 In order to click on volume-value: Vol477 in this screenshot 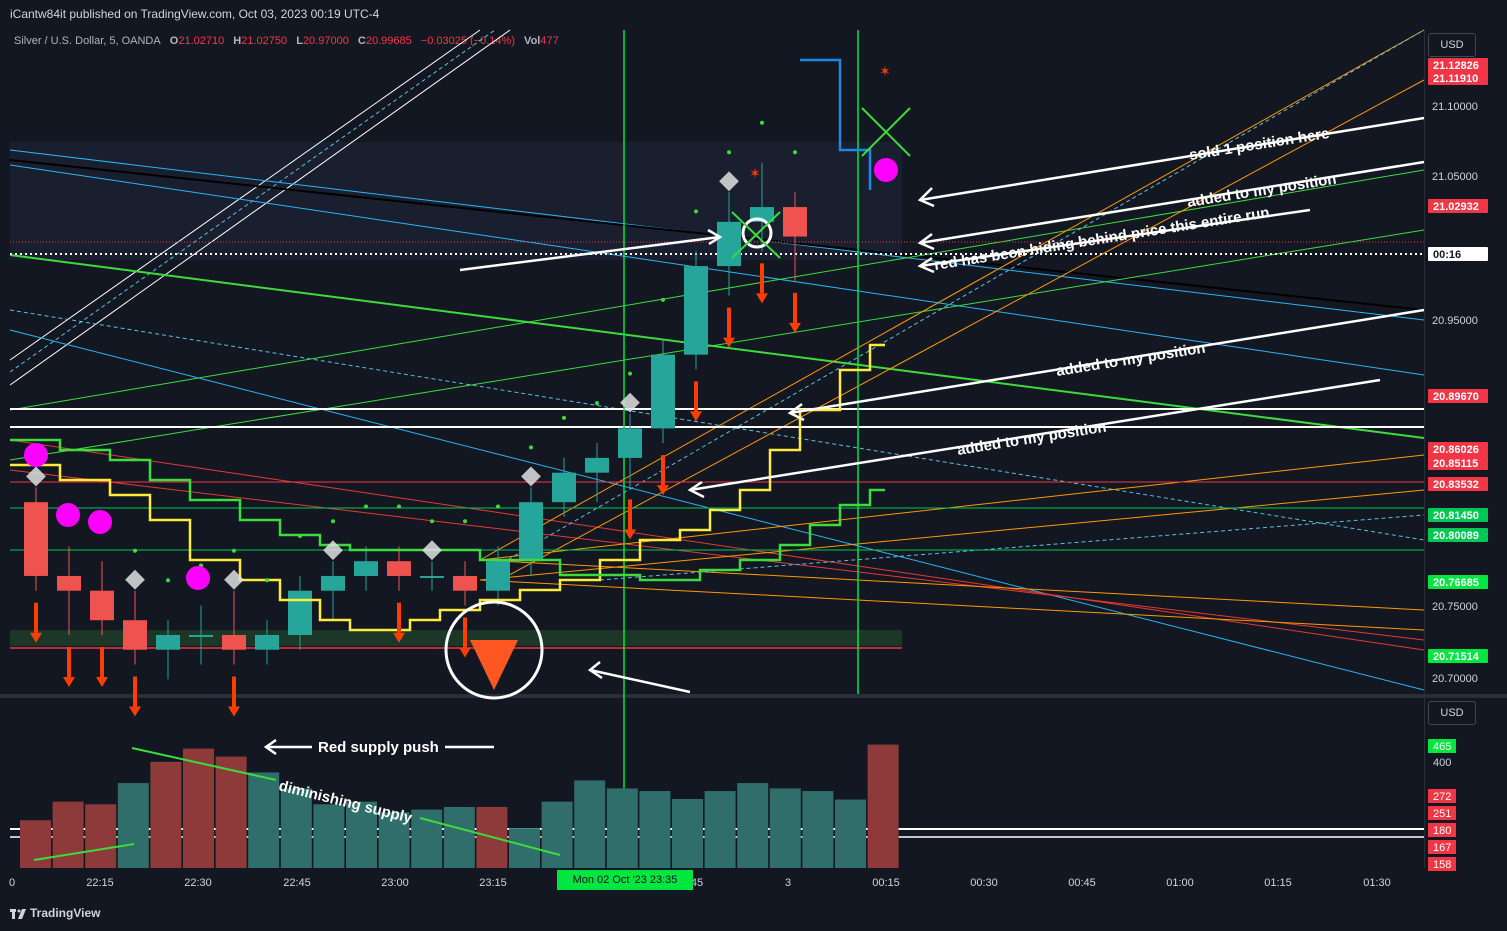, I will do `click(541, 41)`.